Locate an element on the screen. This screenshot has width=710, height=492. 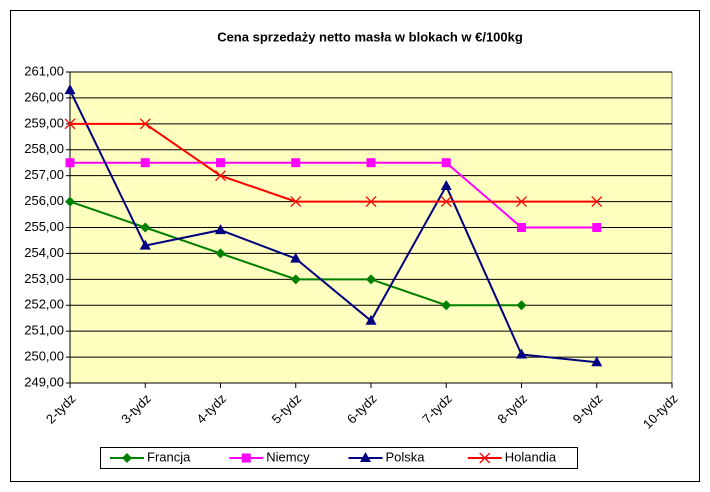
legend-label: Polska is located at coordinates (406, 456).